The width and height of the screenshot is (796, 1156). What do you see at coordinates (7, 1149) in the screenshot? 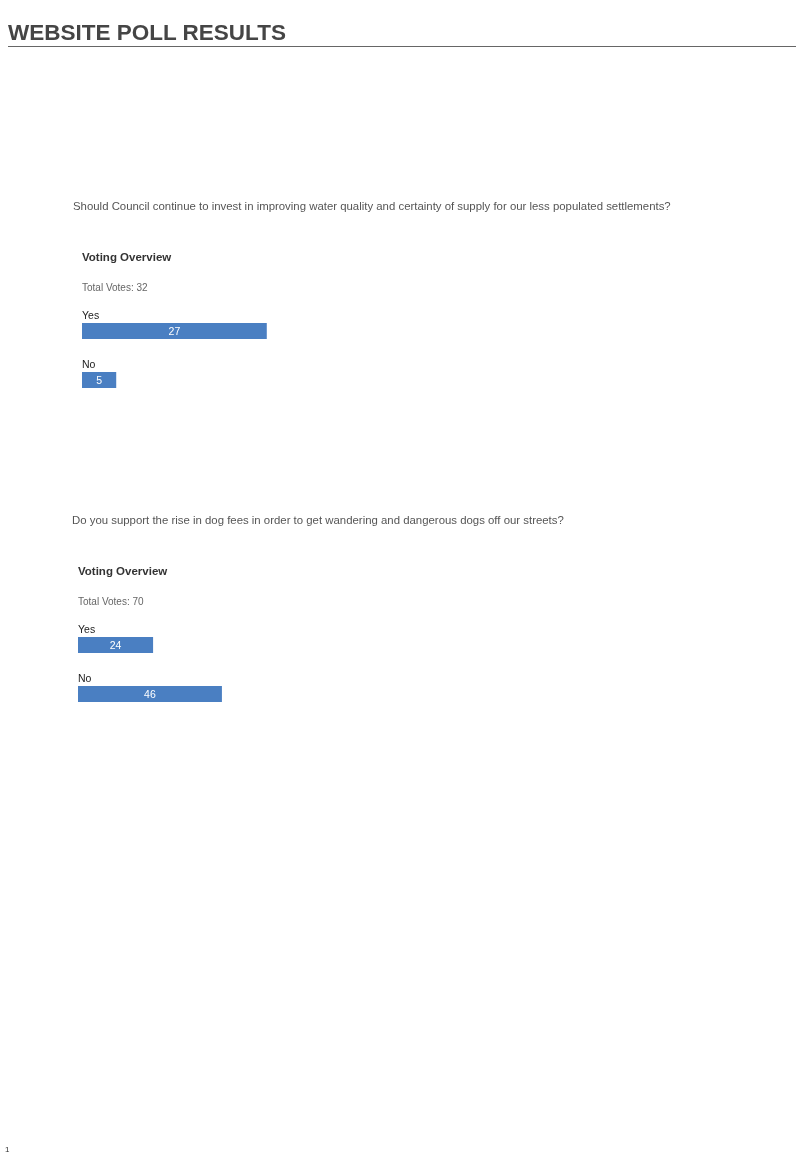
I see `text: 1` at bounding box center [7, 1149].